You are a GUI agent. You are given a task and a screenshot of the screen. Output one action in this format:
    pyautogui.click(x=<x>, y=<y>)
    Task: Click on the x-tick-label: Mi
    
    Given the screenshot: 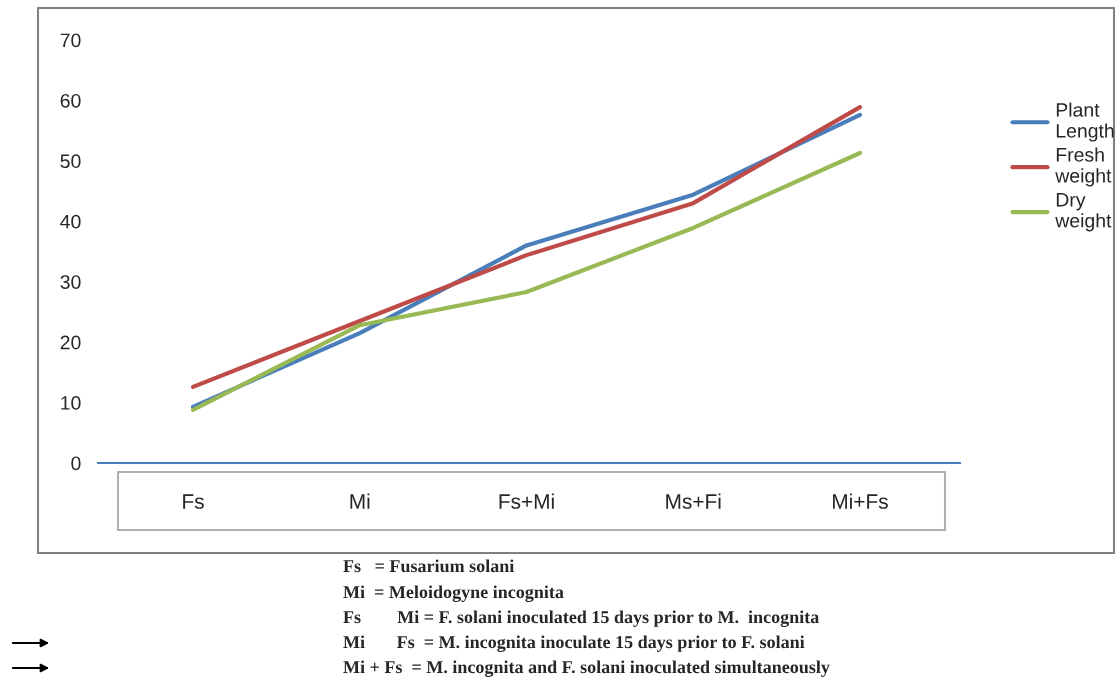 What is the action you would take?
    pyautogui.click(x=360, y=501)
    